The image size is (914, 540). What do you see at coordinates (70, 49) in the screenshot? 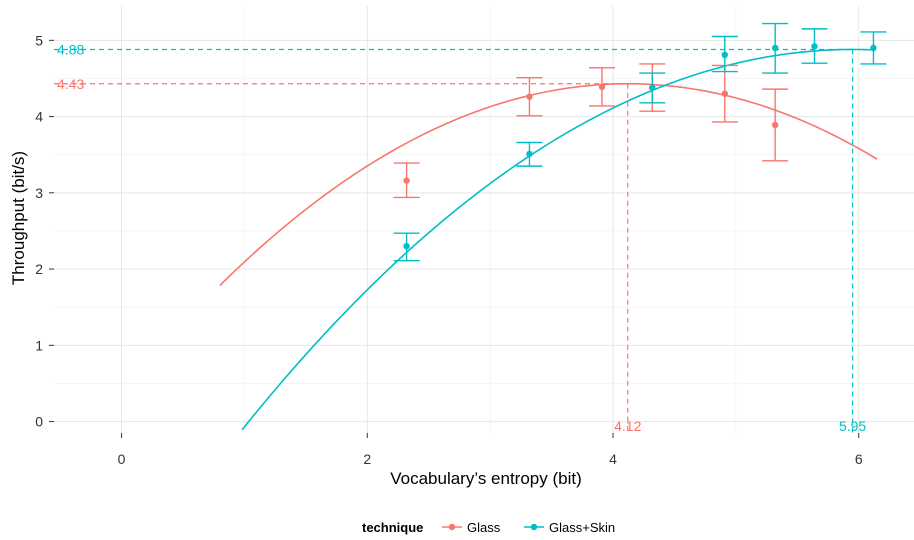
I see `peak-y-label: 4.88` at bounding box center [70, 49].